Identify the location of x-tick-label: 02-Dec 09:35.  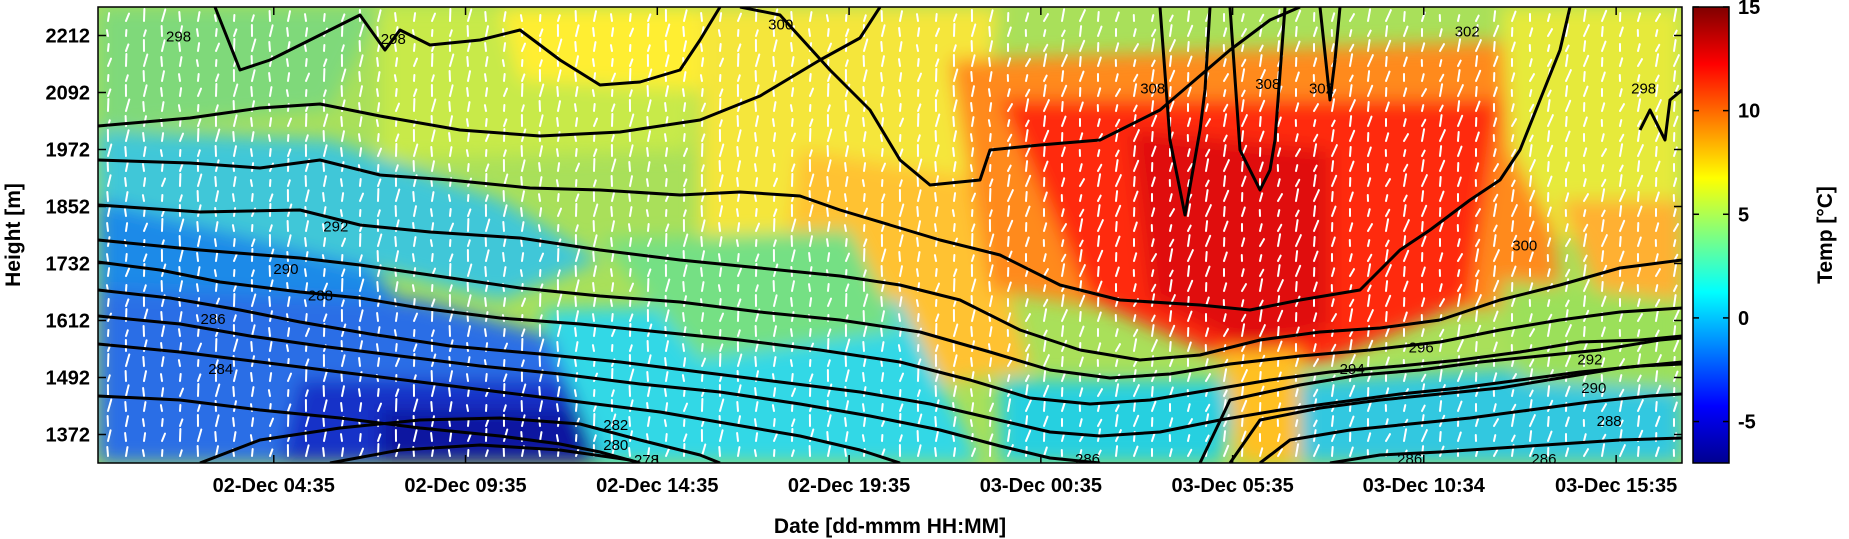
(465, 486).